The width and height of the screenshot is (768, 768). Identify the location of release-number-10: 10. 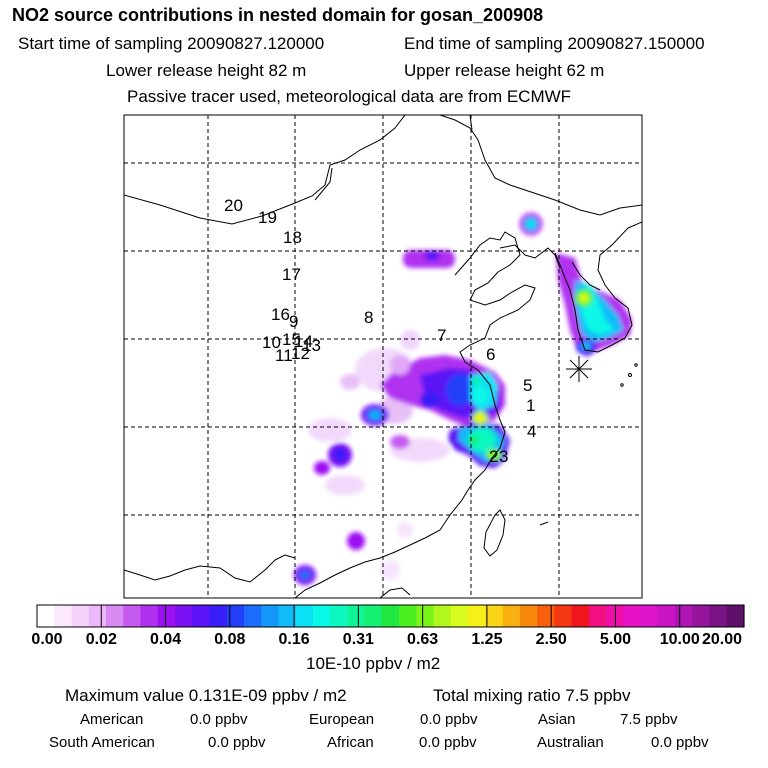
(271, 342).